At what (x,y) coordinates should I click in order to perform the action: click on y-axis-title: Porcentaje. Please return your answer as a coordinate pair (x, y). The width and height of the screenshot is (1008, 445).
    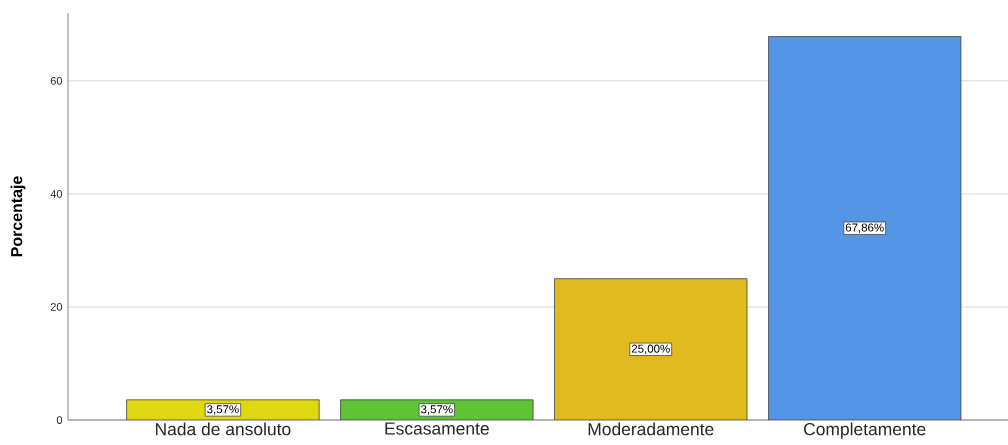
    Looking at the image, I should click on (18, 216).